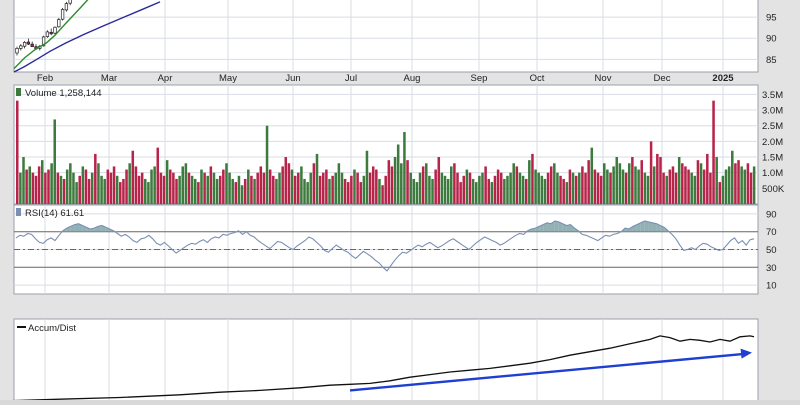 This screenshot has height=405, width=800. I want to click on month-label-mar: Mar, so click(109, 78).